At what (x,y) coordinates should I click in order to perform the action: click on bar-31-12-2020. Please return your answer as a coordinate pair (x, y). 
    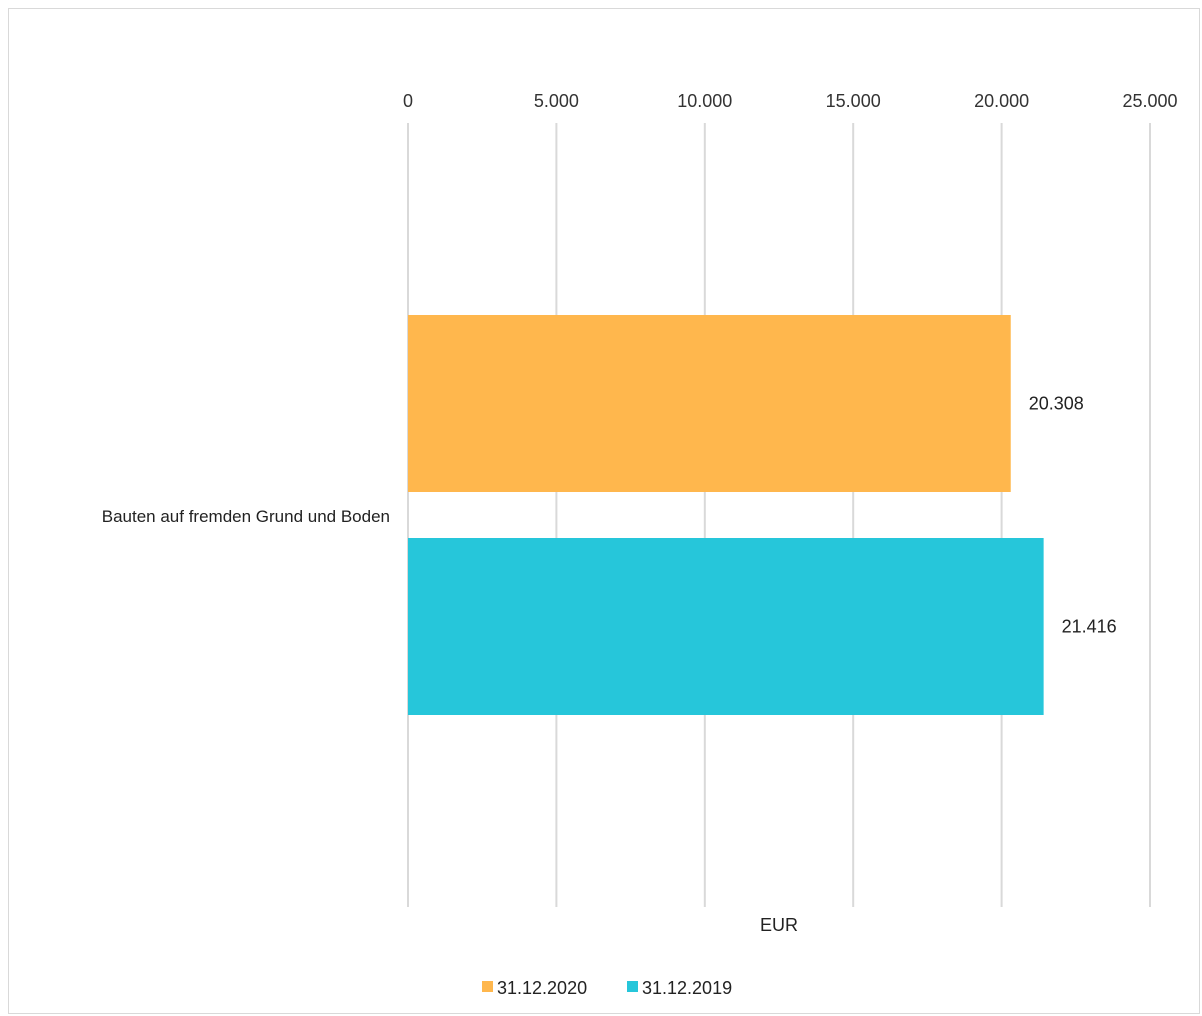
    Looking at the image, I should click on (709, 403).